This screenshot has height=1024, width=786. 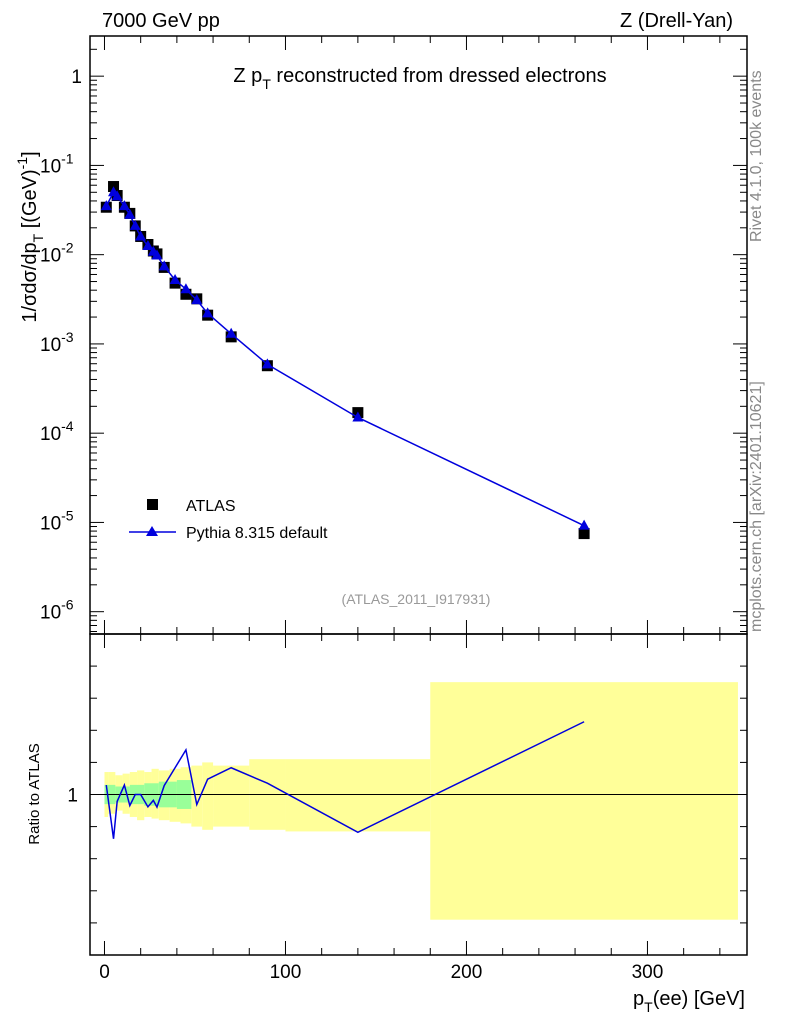 What do you see at coordinates (76, 77) in the screenshot?
I see `y-tick-label-0: 1` at bounding box center [76, 77].